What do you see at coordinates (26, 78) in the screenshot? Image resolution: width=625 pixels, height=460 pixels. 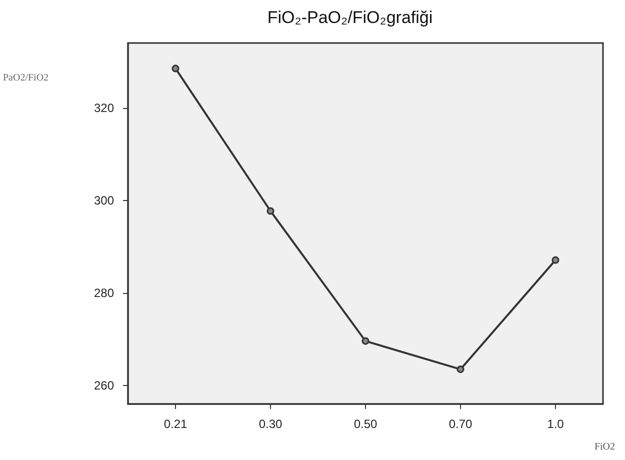 I see `y-axis-title: PaO2/FiO2` at bounding box center [26, 78].